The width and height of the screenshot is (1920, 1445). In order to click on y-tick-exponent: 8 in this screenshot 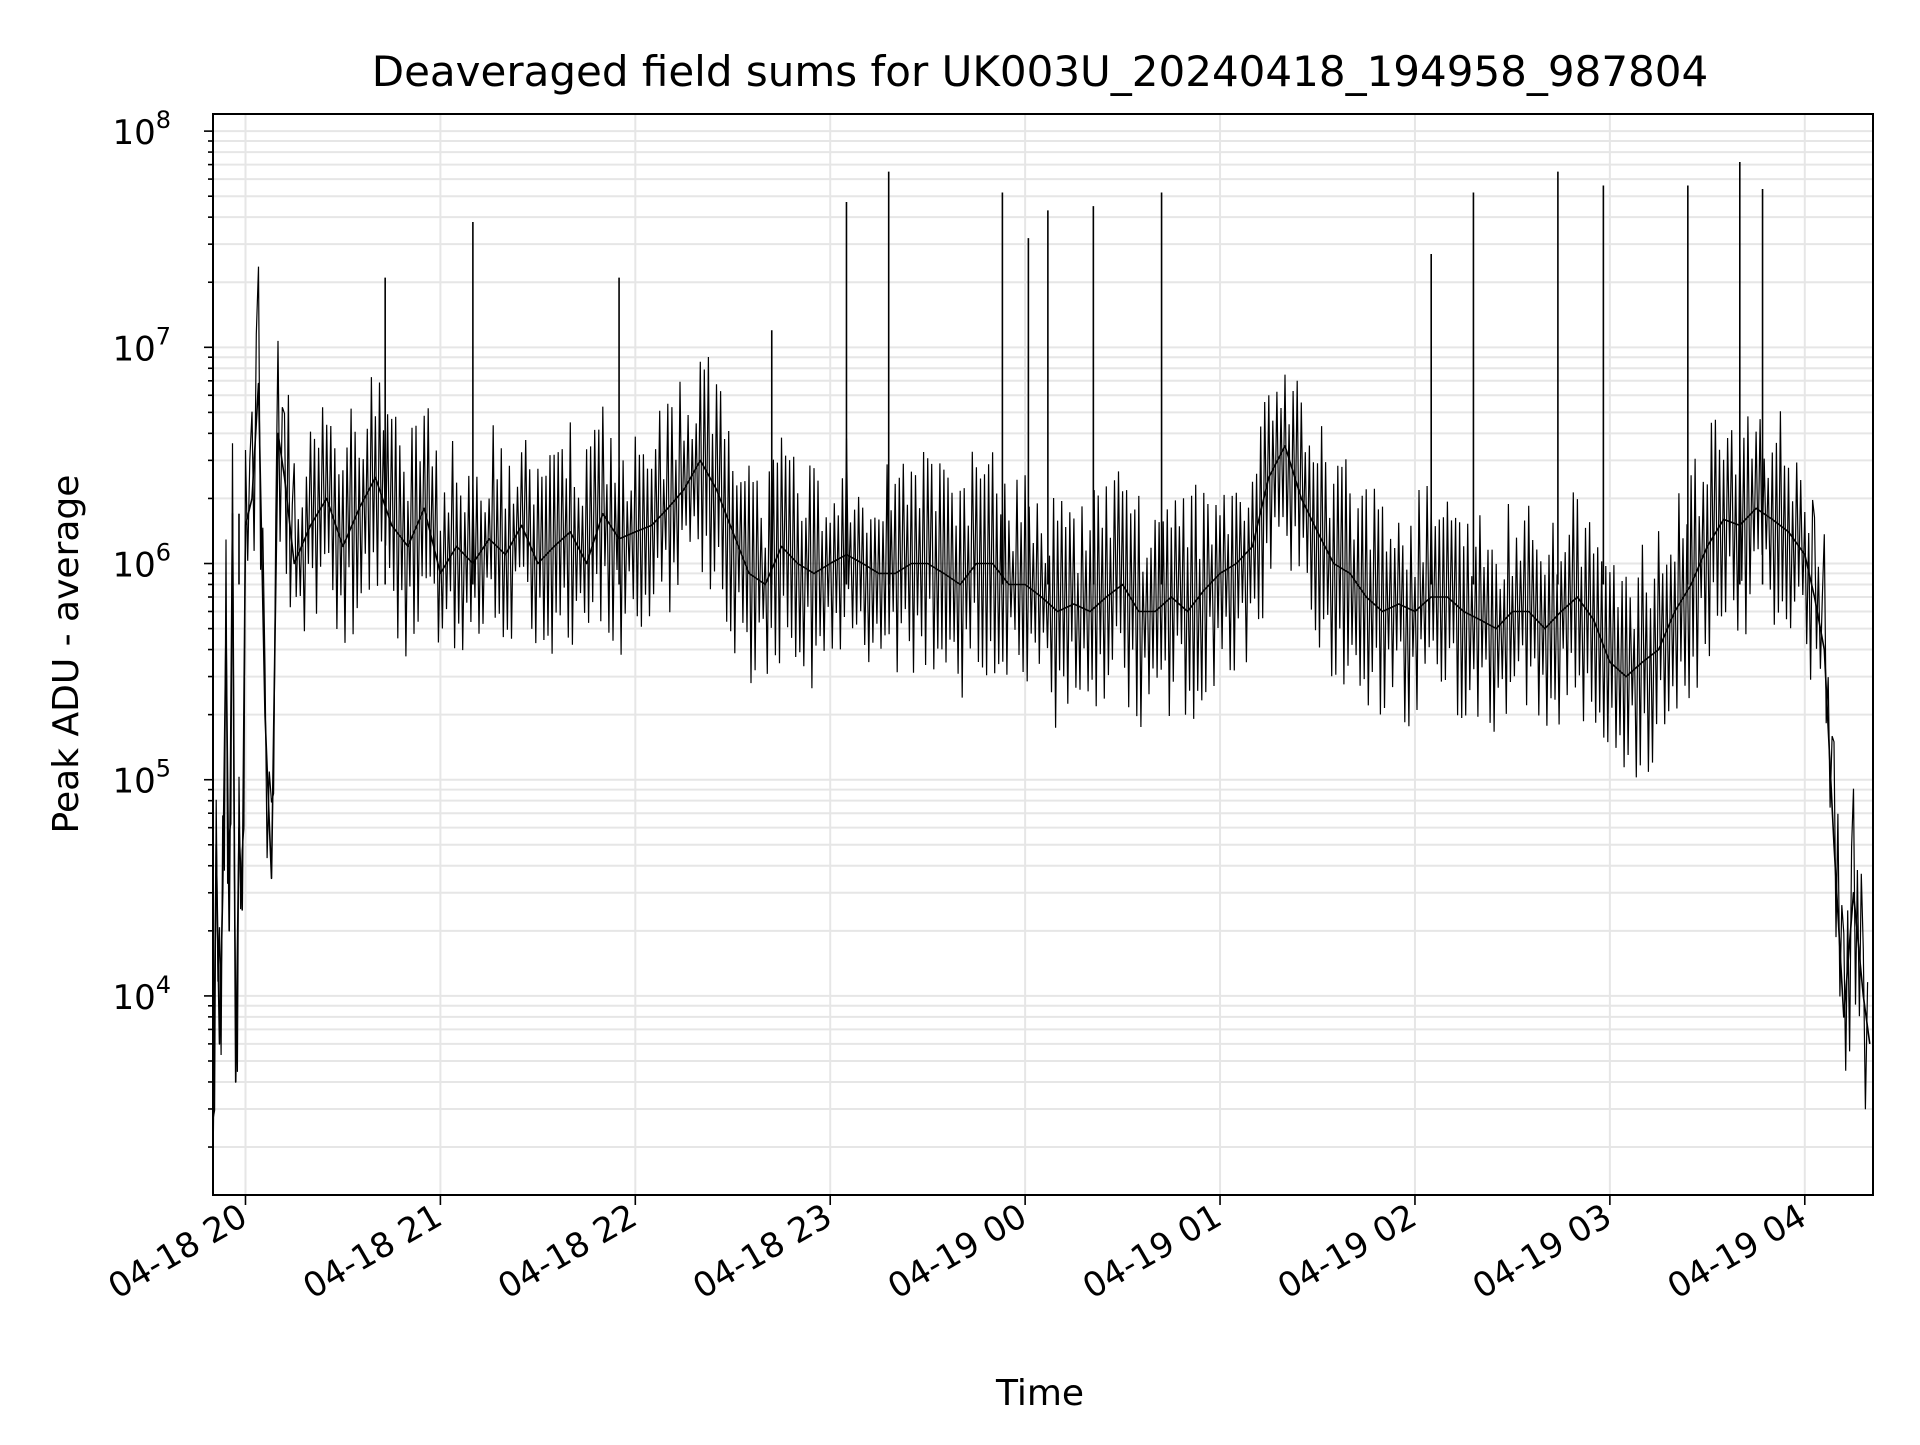, I will do `click(163, 120)`.